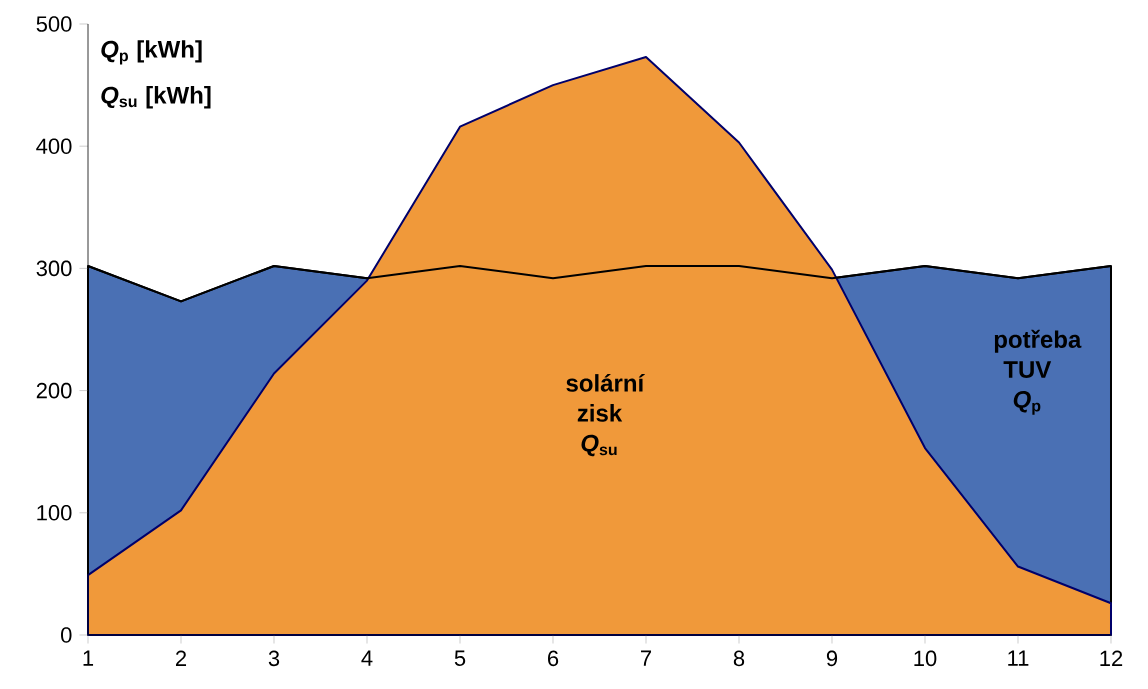 This screenshot has width=1148, height=689. I want to click on x-tick-label: 1, so click(88, 658).